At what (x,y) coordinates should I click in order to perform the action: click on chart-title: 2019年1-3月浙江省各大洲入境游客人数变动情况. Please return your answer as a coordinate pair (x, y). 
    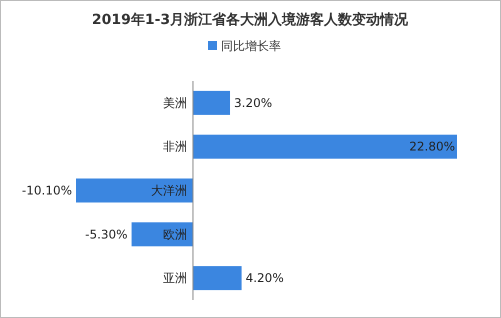
    Looking at the image, I should click on (251, 19).